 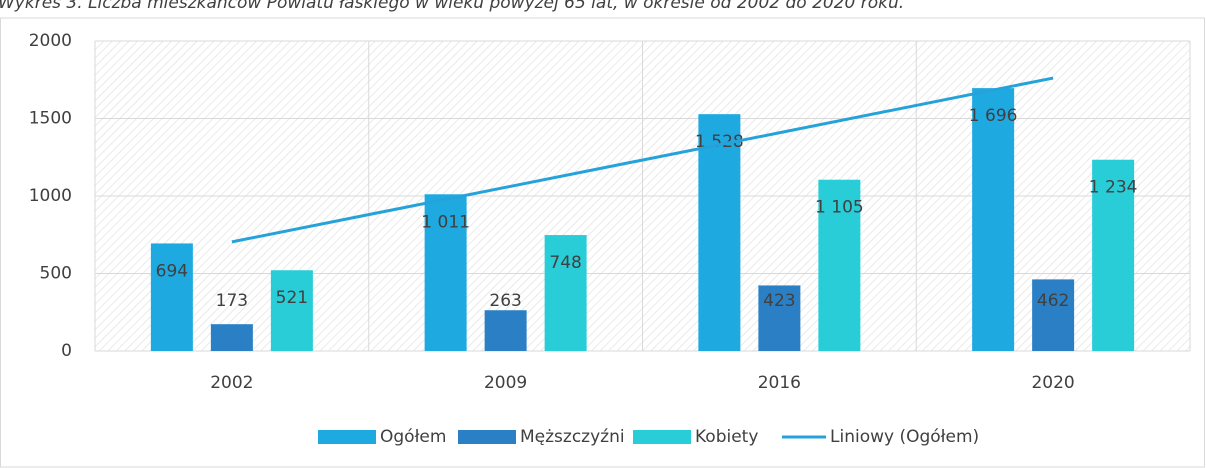 I want to click on data-label: 423, so click(x=779, y=301).